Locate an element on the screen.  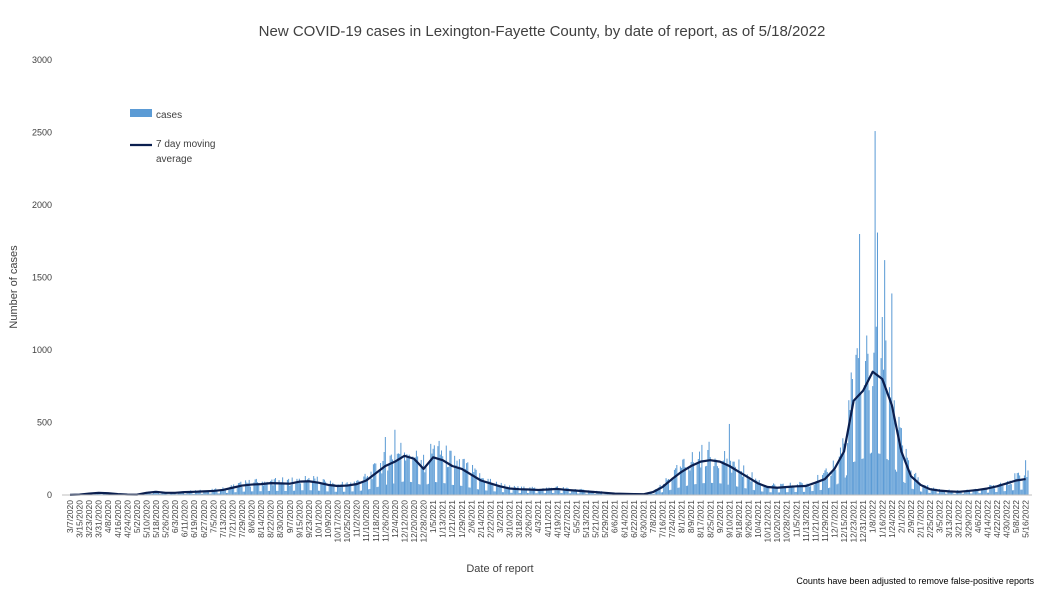
x-tick-label: 10/28/2021 is located at coordinates (787, 521).